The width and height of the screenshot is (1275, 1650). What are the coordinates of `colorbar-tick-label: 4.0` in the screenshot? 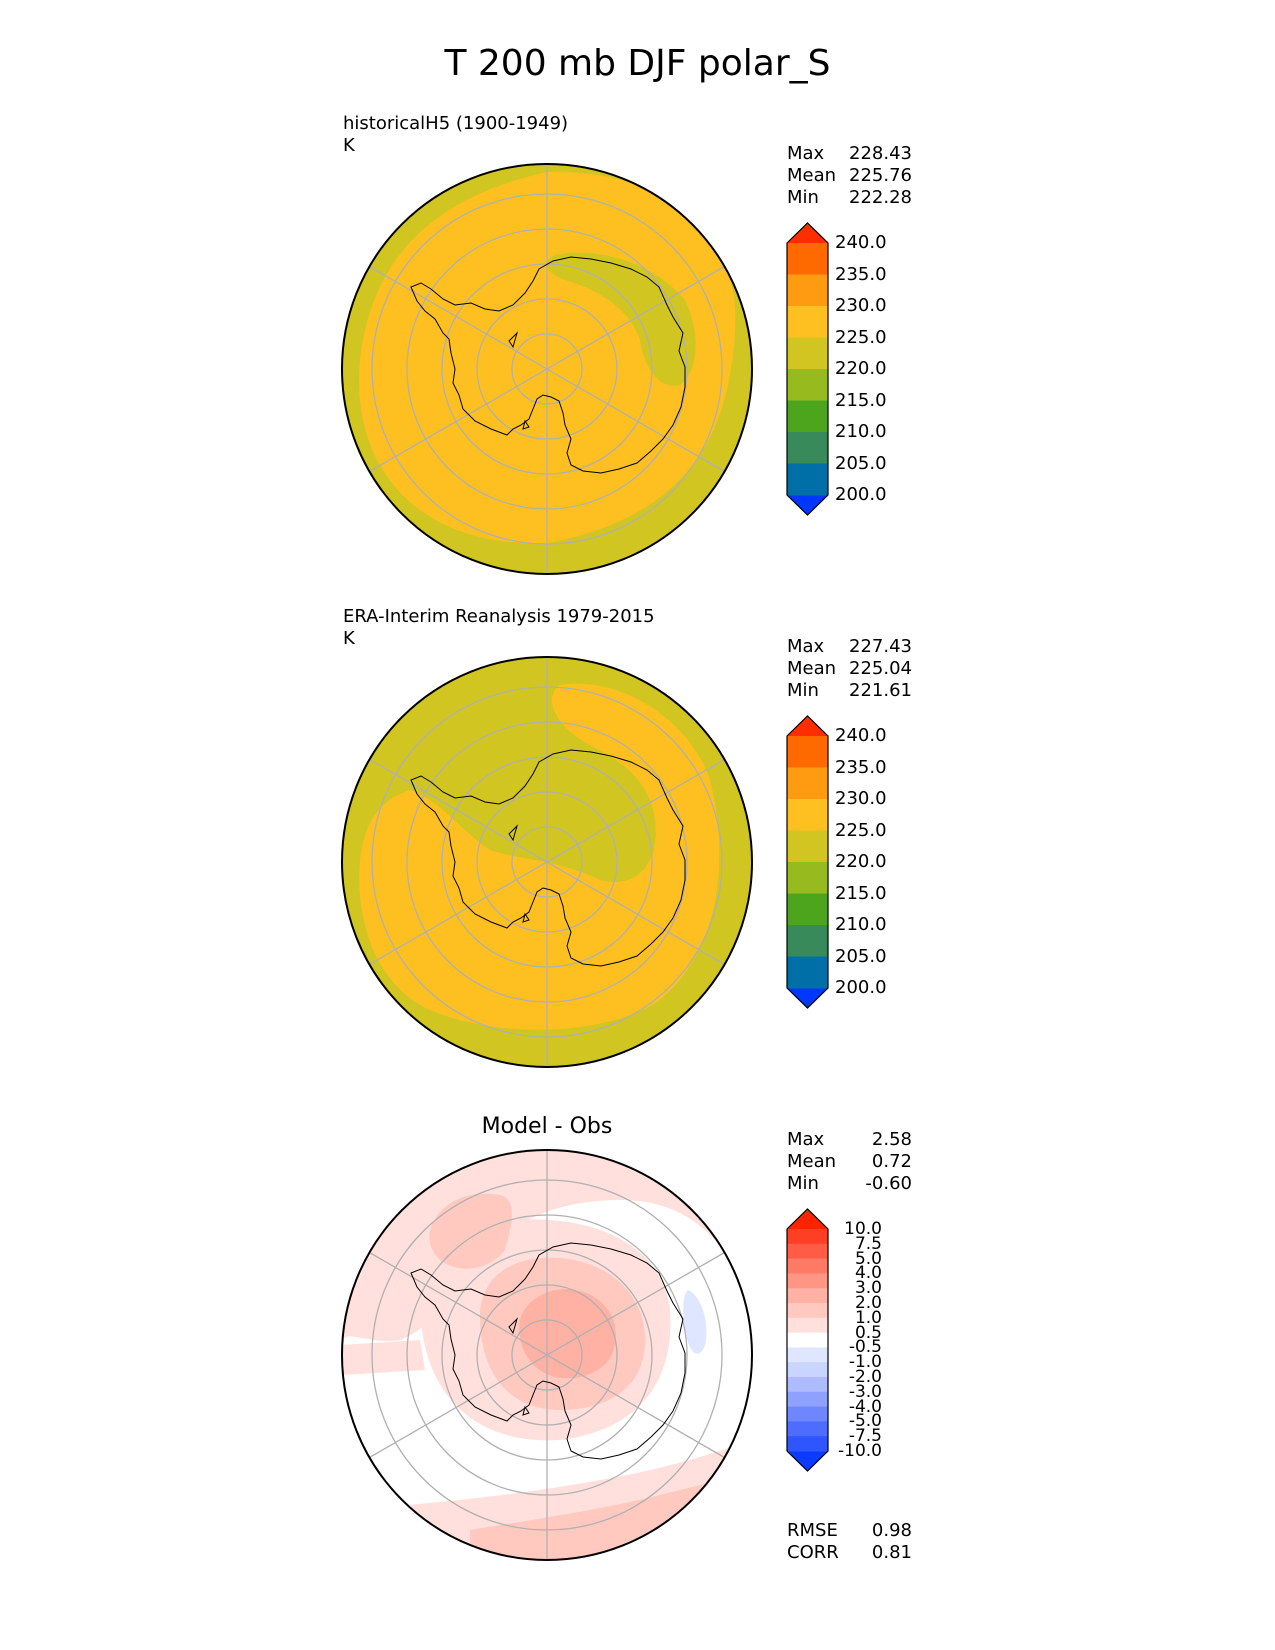 It's located at (868, 1273).